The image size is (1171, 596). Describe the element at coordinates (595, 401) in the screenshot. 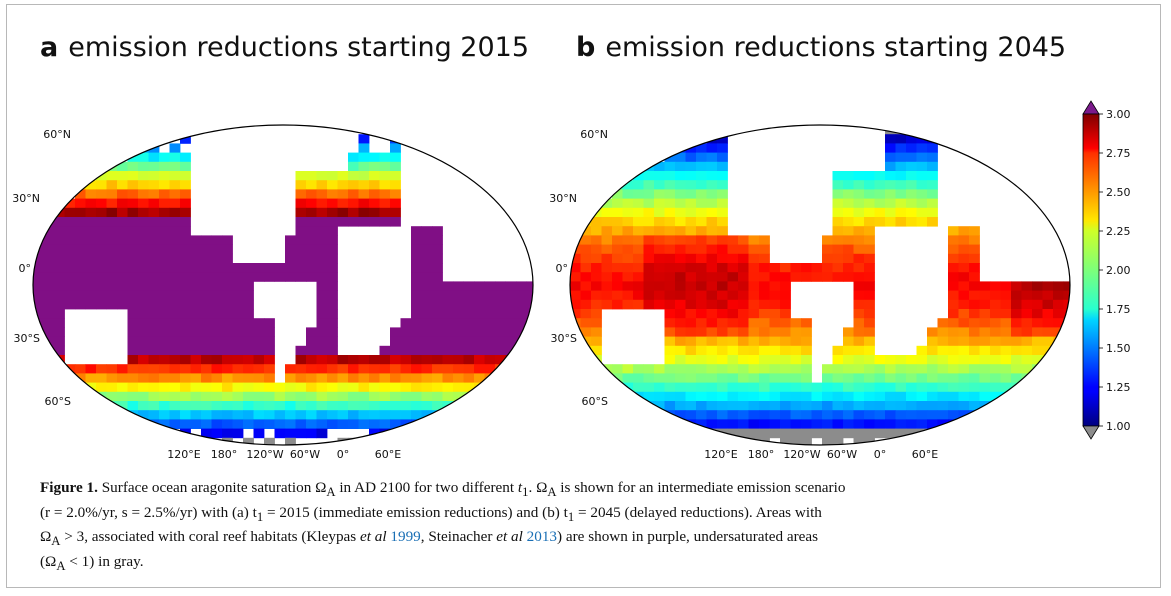

I see `lat-label-b-60s: 60°S` at that location.